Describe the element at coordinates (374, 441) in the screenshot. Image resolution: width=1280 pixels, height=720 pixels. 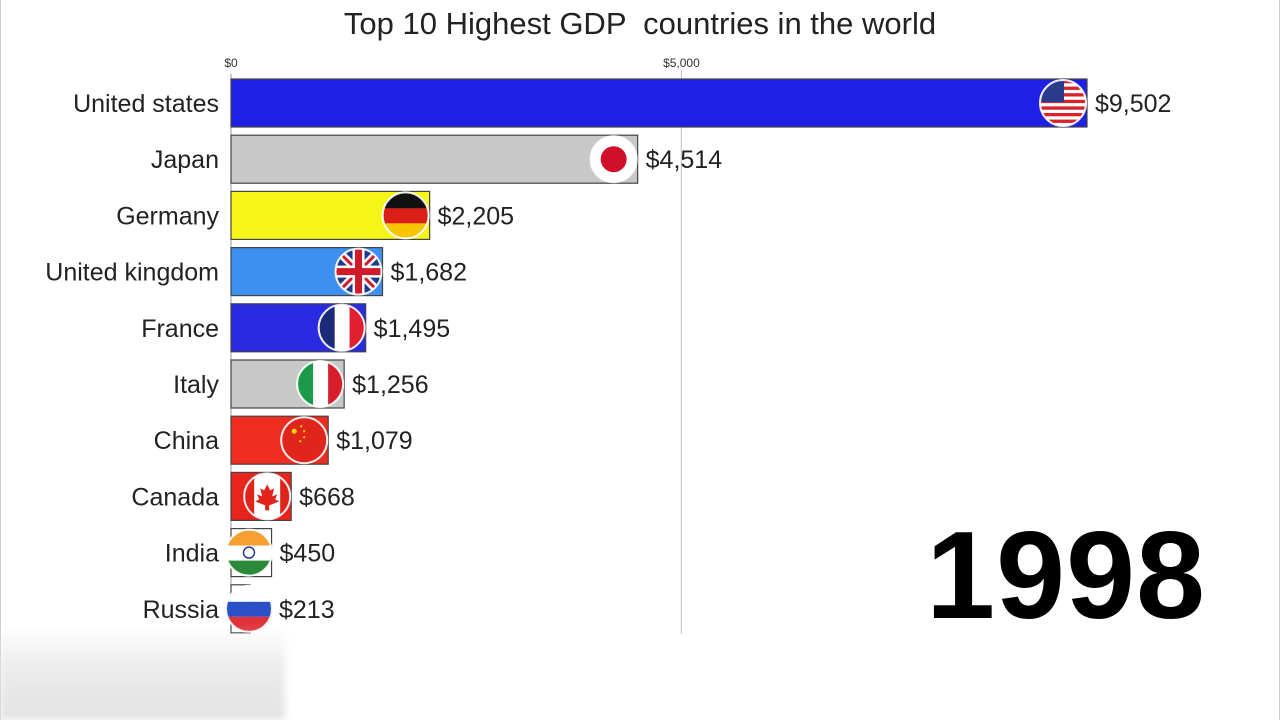
I see `value-label: $1,079` at that location.